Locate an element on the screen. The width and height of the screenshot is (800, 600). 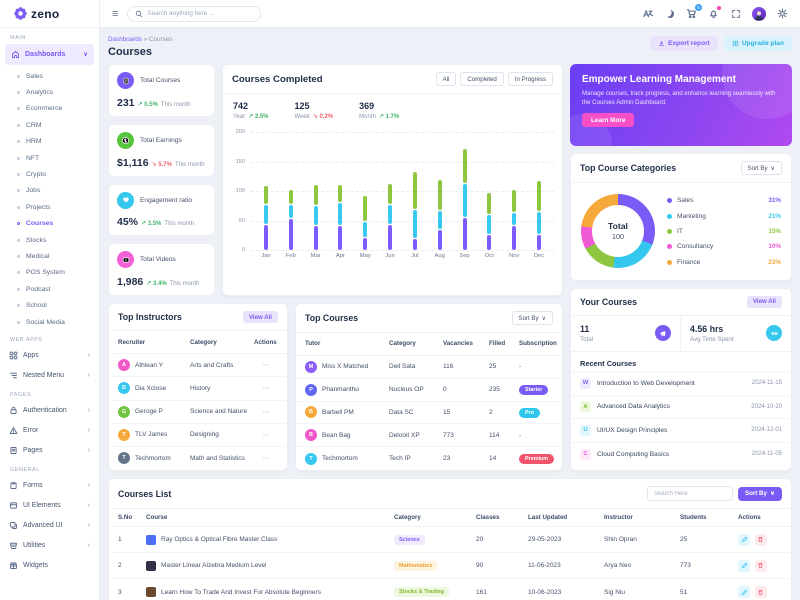
sidebar-item-apps: Apps › is located at coordinates (49, 355).